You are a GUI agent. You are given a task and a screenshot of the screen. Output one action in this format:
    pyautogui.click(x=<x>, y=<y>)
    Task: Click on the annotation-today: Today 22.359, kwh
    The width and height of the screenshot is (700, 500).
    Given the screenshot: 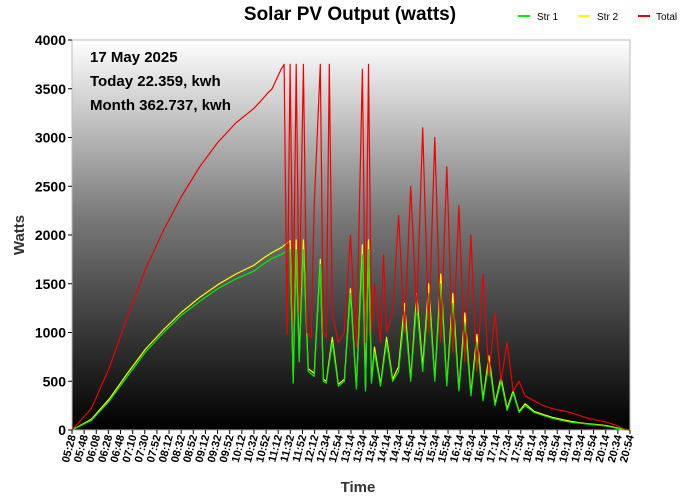 What is the action you would take?
    pyautogui.click(x=155, y=81)
    